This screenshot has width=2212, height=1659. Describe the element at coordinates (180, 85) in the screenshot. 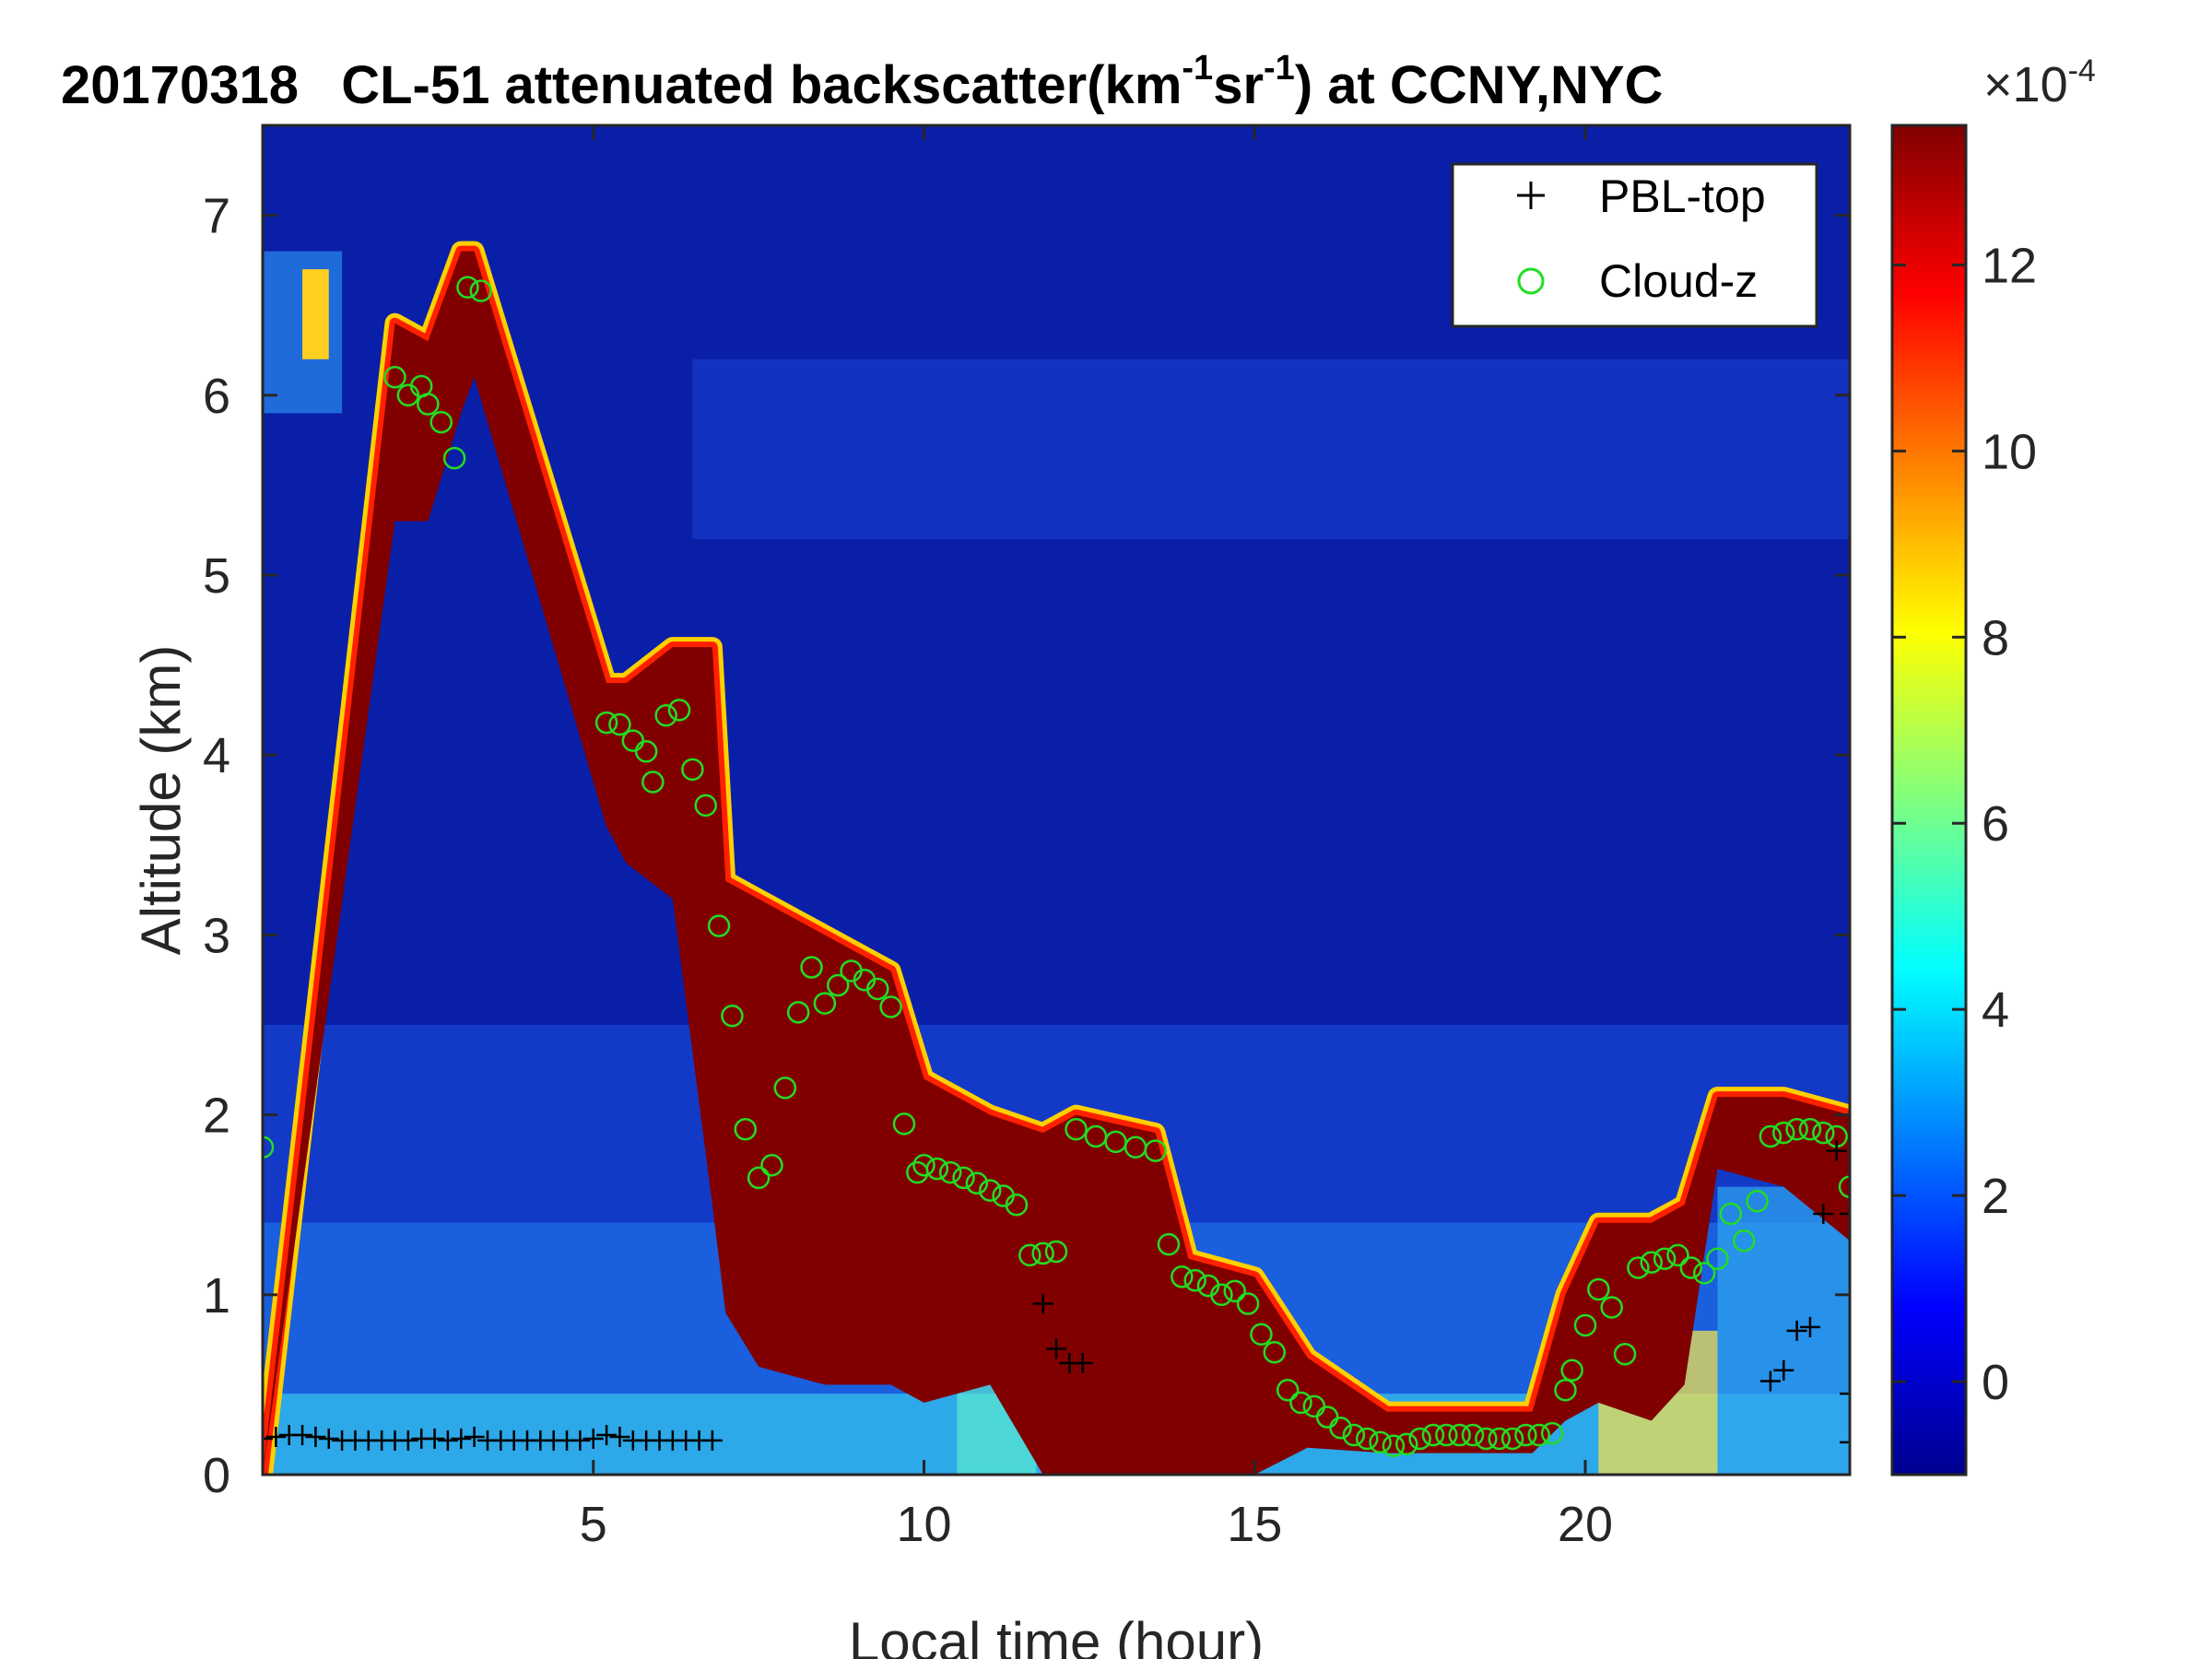

I see `title-date: 20170318` at that location.